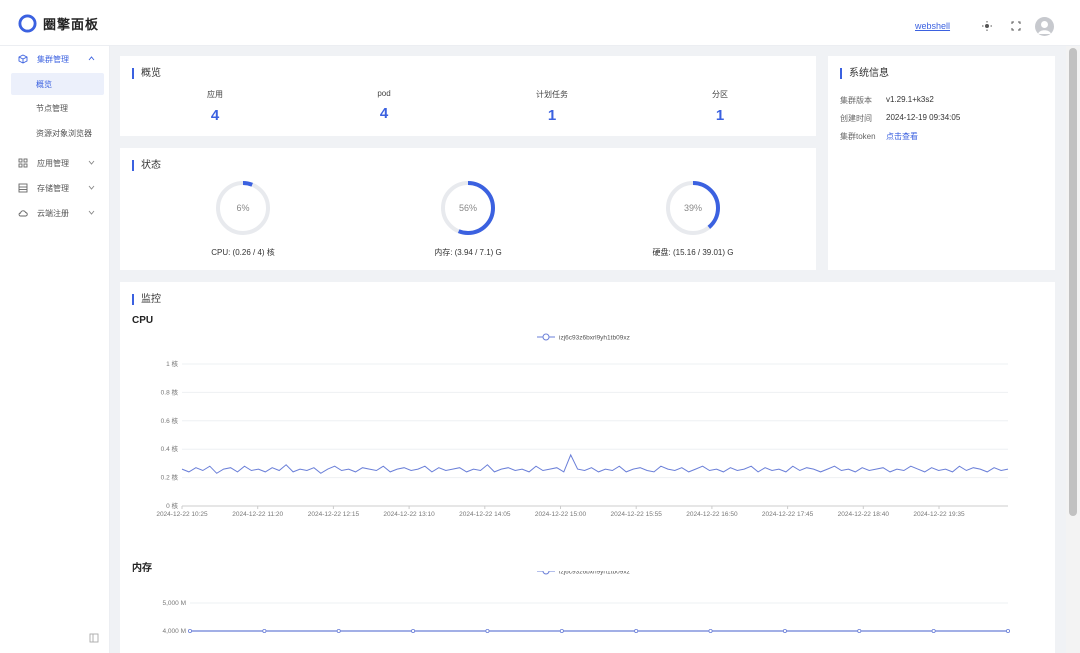 The width and height of the screenshot is (1080, 653). Describe the element at coordinates (23, 163) in the screenshot. I see `grid-icon` at that location.